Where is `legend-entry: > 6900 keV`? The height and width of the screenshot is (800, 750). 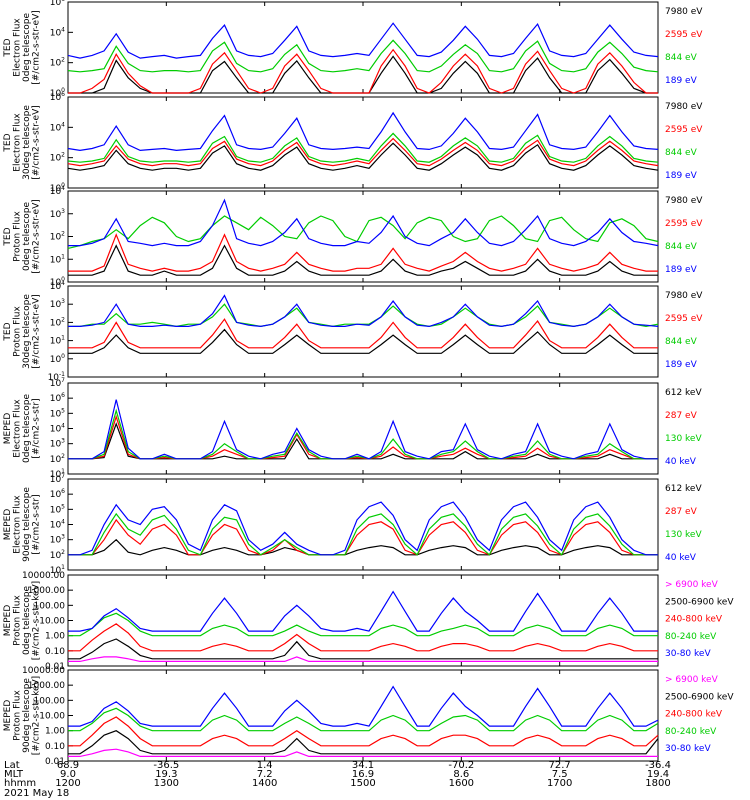
legend-entry: > 6900 keV is located at coordinates (692, 585).